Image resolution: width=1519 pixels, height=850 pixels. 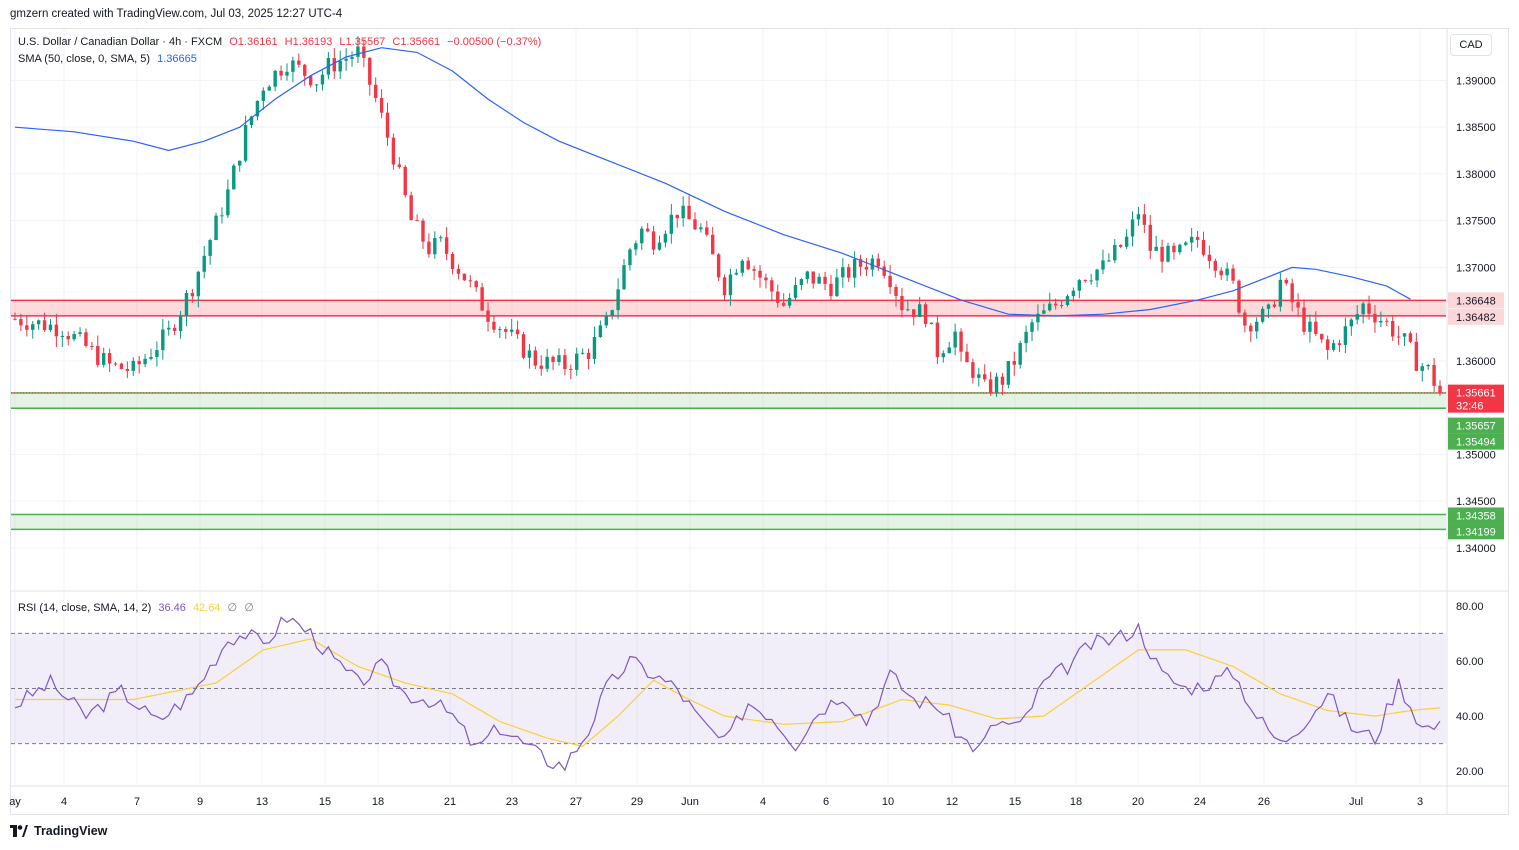 I want to click on x-tick-label: ay, so click(x=15, y=802).